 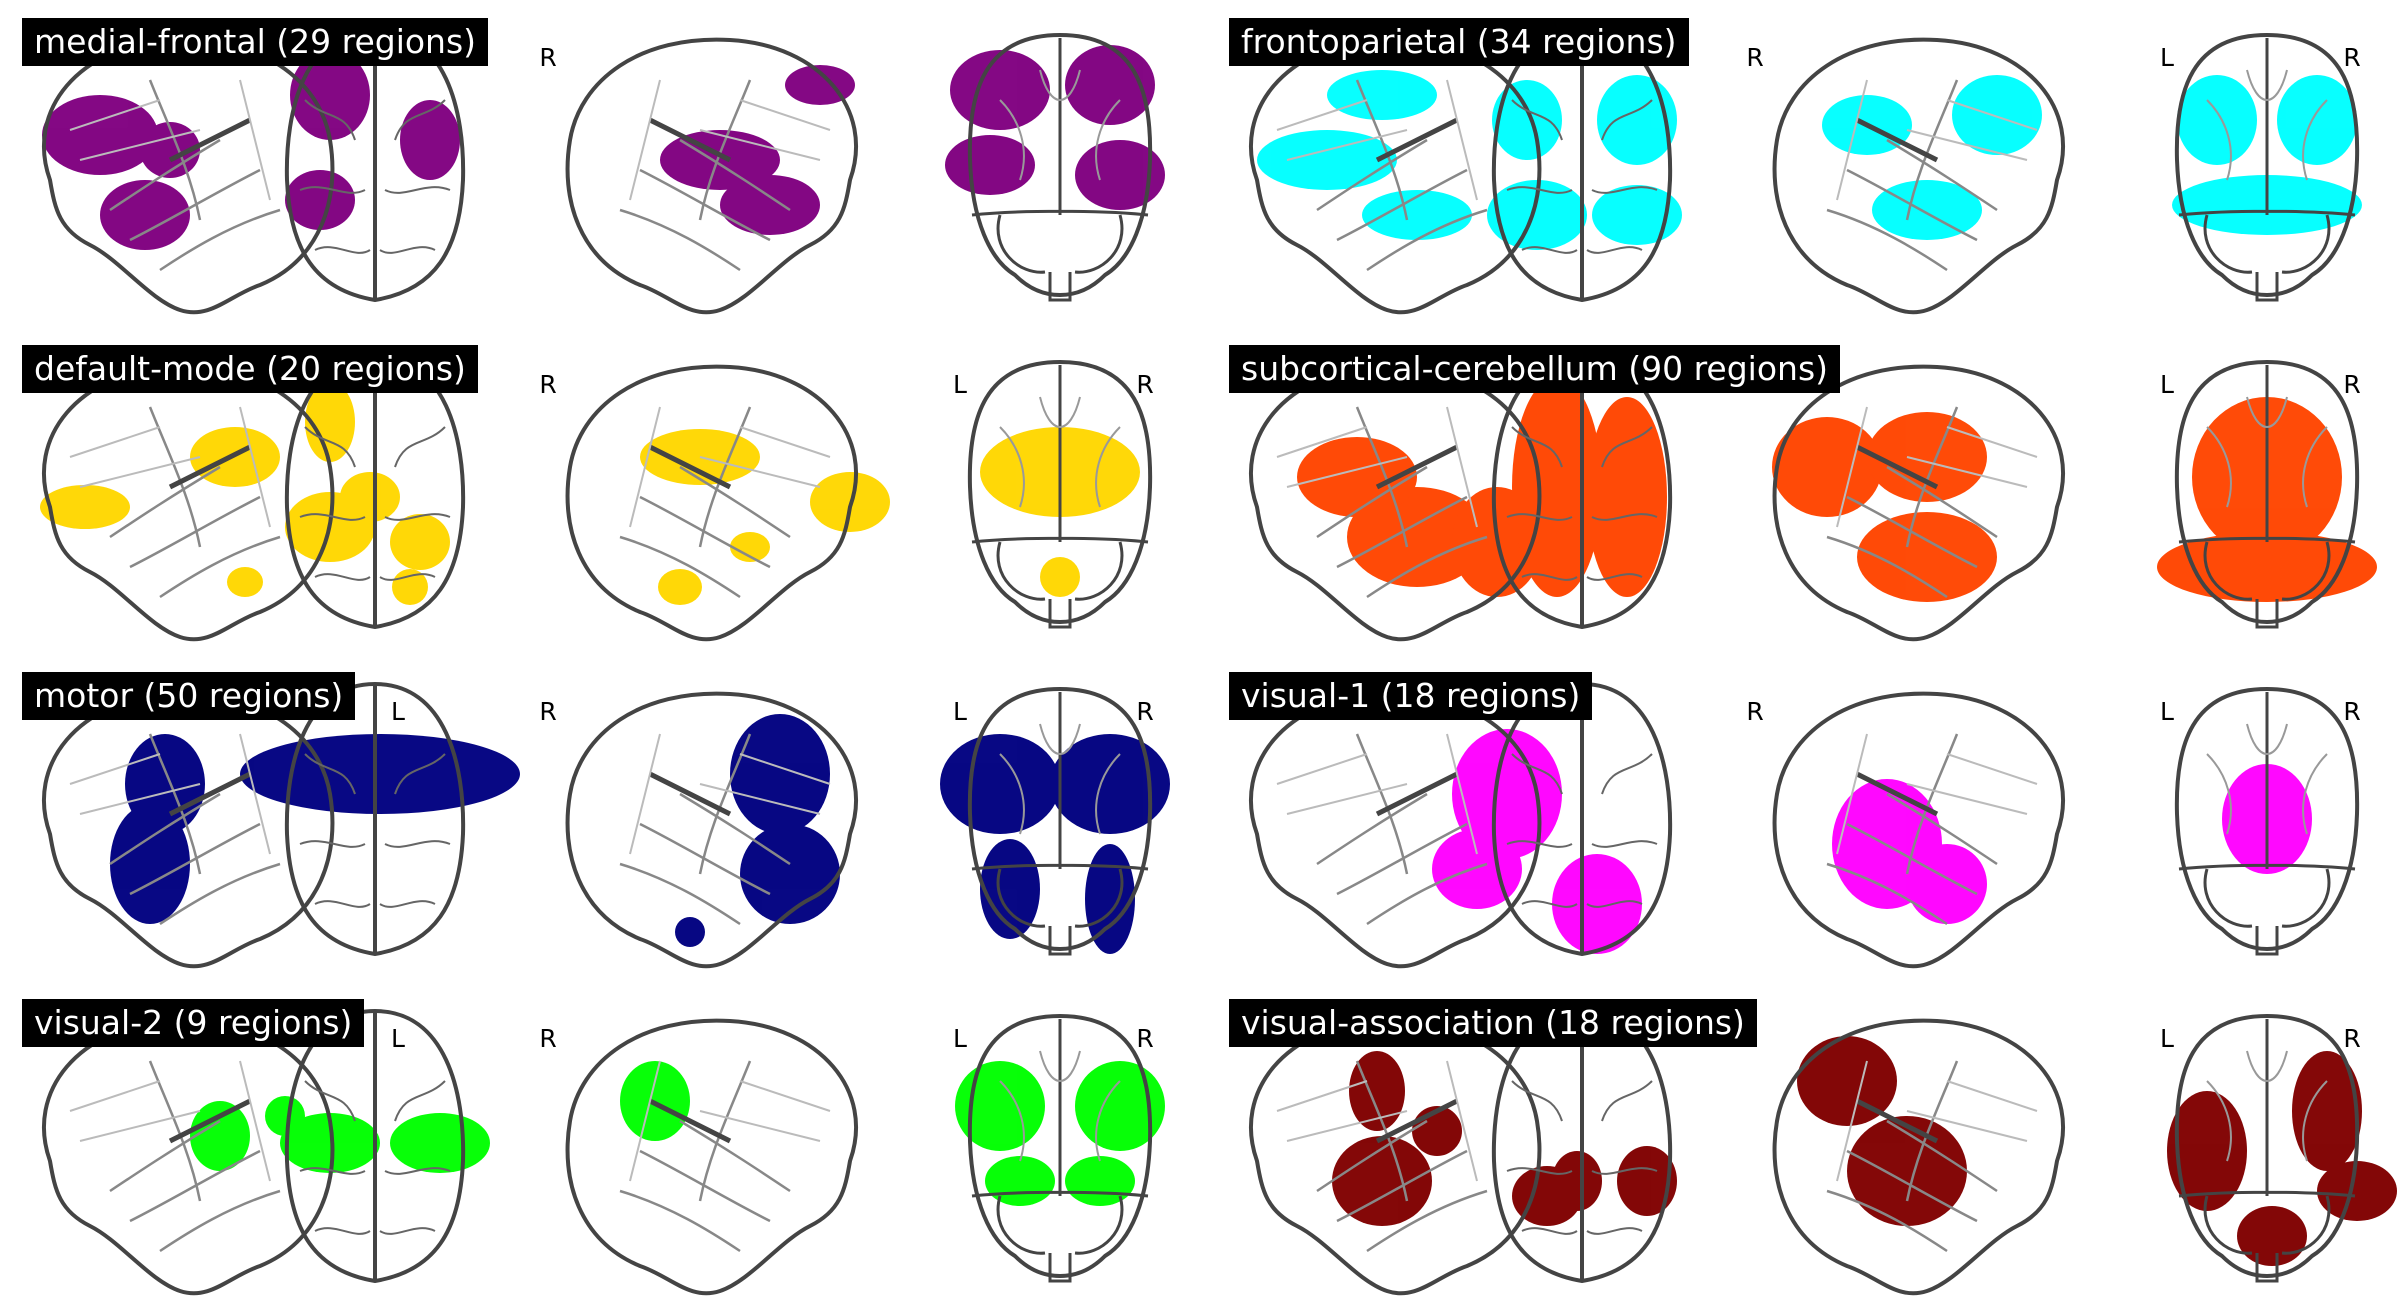 I want to click on panel-title: medial-frontal (29 regions), so click(x=255, y=42).